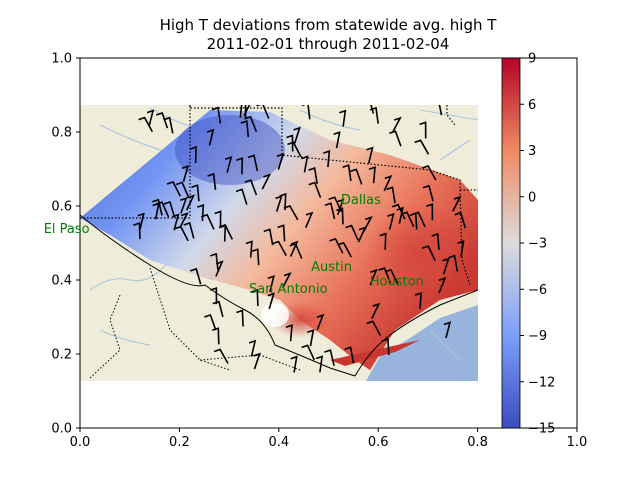  I want to click on x-tick-label: 1.0, so click(577, 442).